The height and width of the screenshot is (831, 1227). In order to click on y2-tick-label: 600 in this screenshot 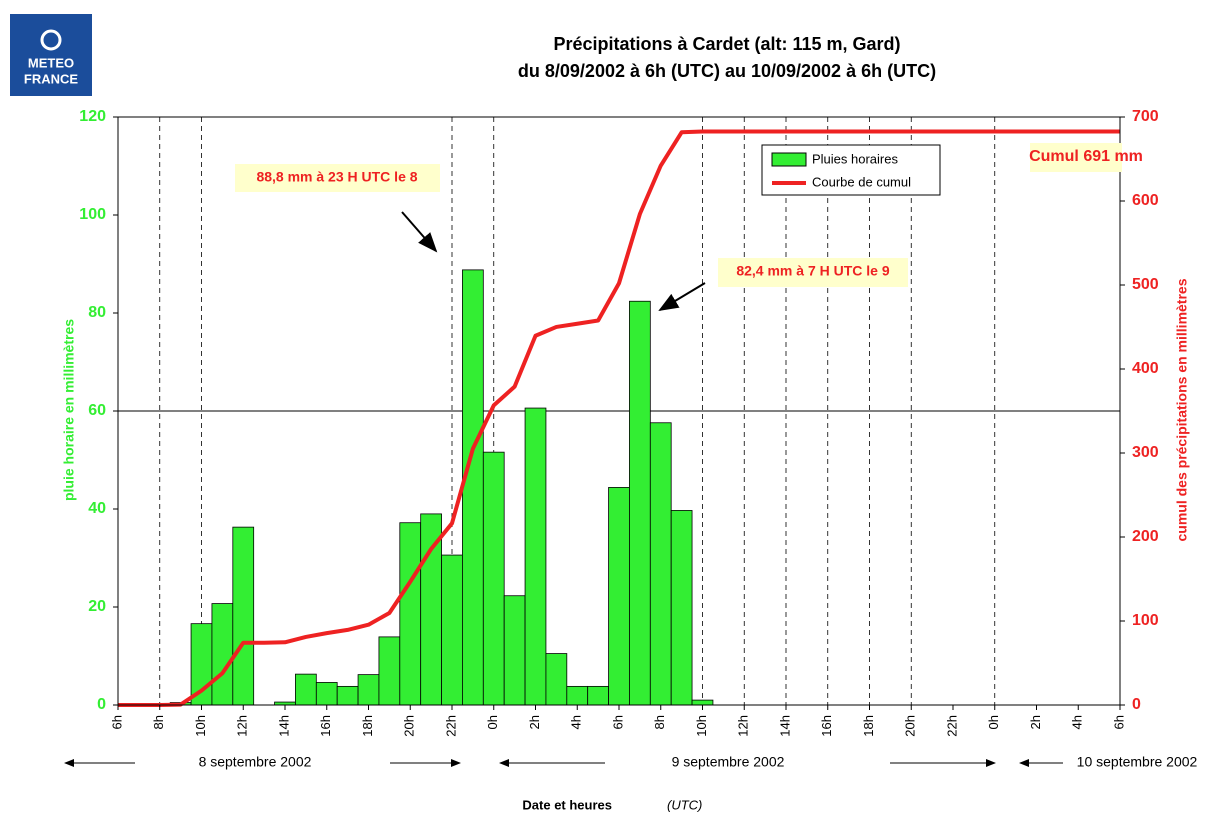, I will do `click(1145, 200)`.